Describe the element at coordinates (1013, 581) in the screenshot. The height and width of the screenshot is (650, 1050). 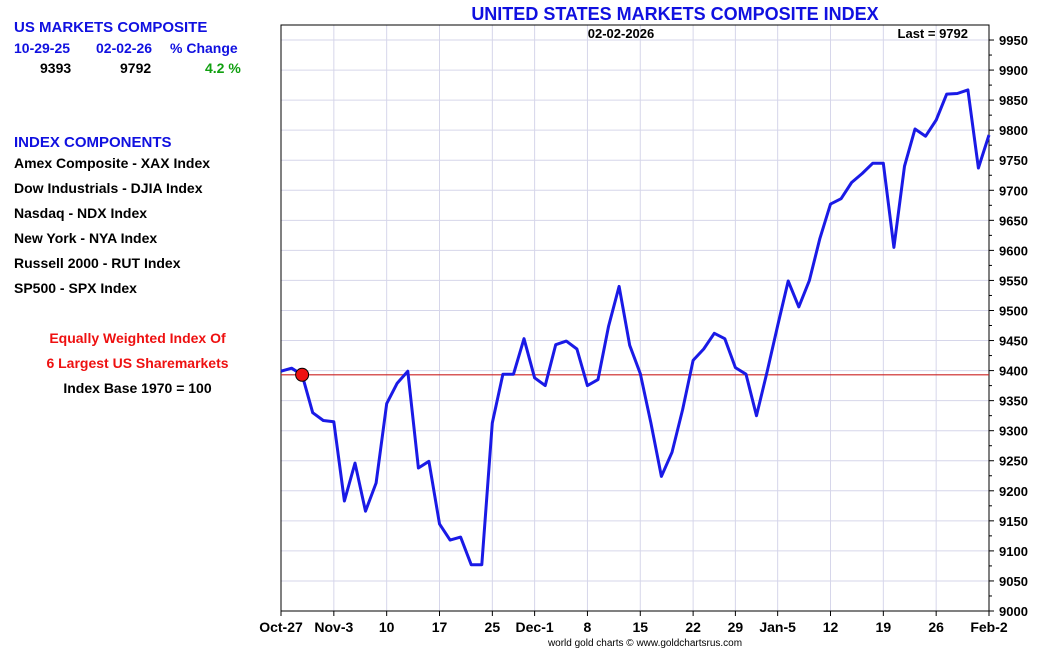
I see `y-tick-label: 9050` at that location.